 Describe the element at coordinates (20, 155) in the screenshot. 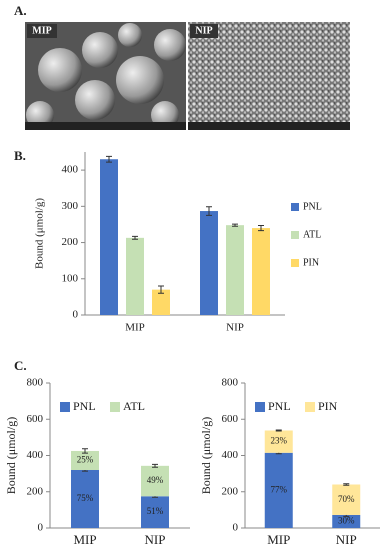

I see `panel-label: B.` at that location.